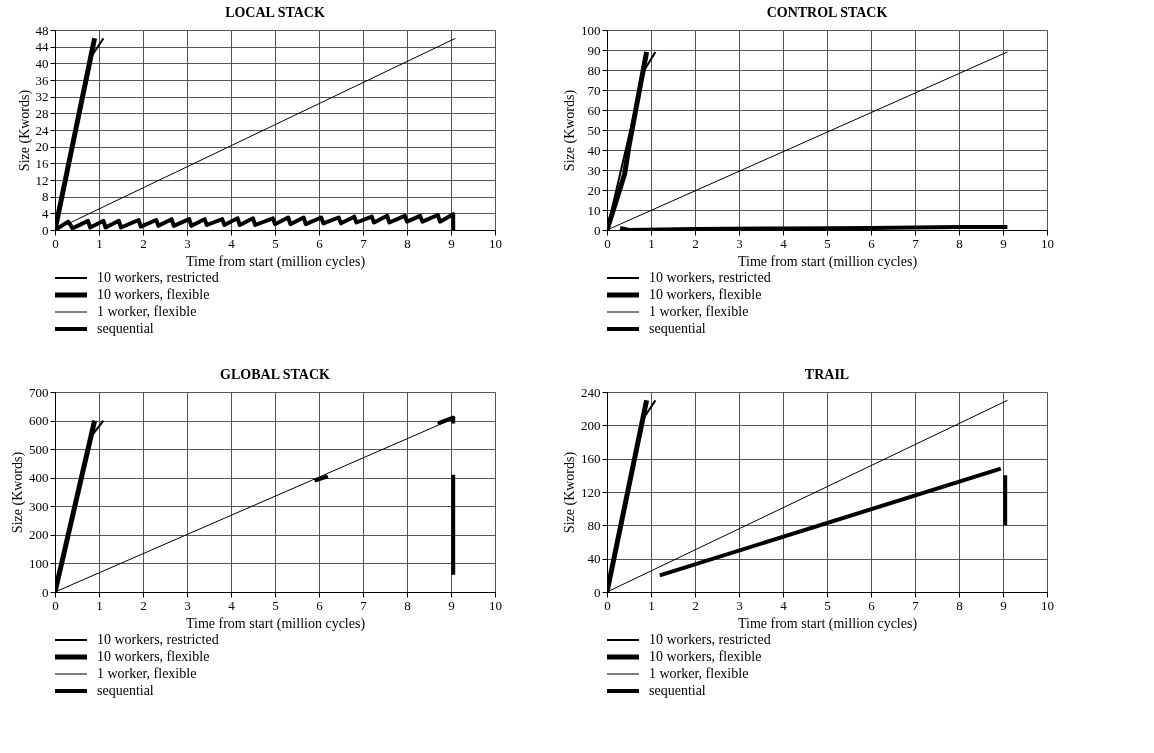 The width and height of the screenshot is (1154, 753). What do you see at coordinates (591, 392) in the screenshot?
I see `y-tick-label: 240` at bounding box center [591, 392].